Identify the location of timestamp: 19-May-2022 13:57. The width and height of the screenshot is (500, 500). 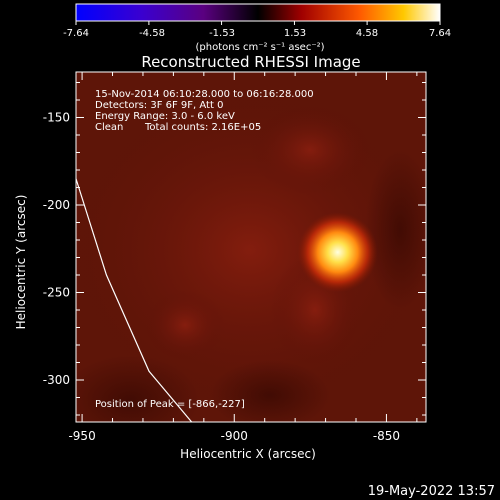
(431, 491).